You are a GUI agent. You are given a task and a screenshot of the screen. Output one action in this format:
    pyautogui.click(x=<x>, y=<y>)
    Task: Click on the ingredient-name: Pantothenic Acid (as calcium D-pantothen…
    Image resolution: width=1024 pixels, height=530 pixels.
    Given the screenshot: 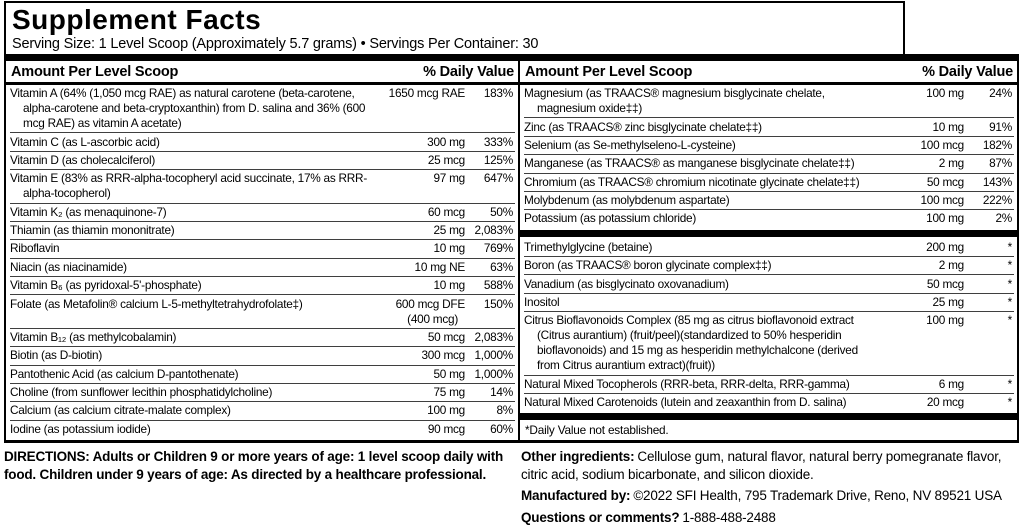 What is the action you would take?
    pyautogui.click(x=124, y=373)
    